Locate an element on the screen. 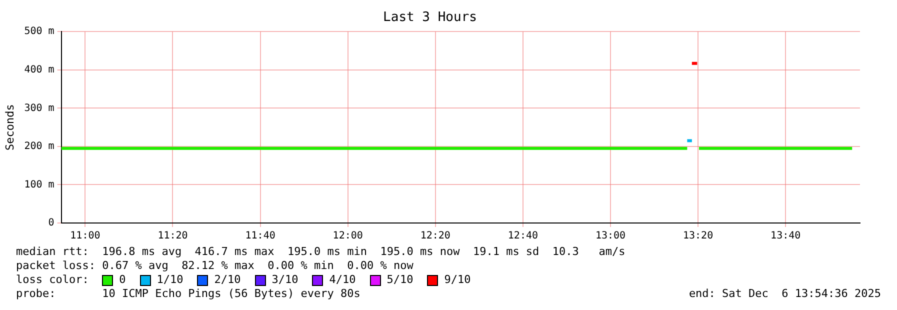 The image size is (897, 310). x-tick-label: 13:40 is located at coordinates (785, 236).